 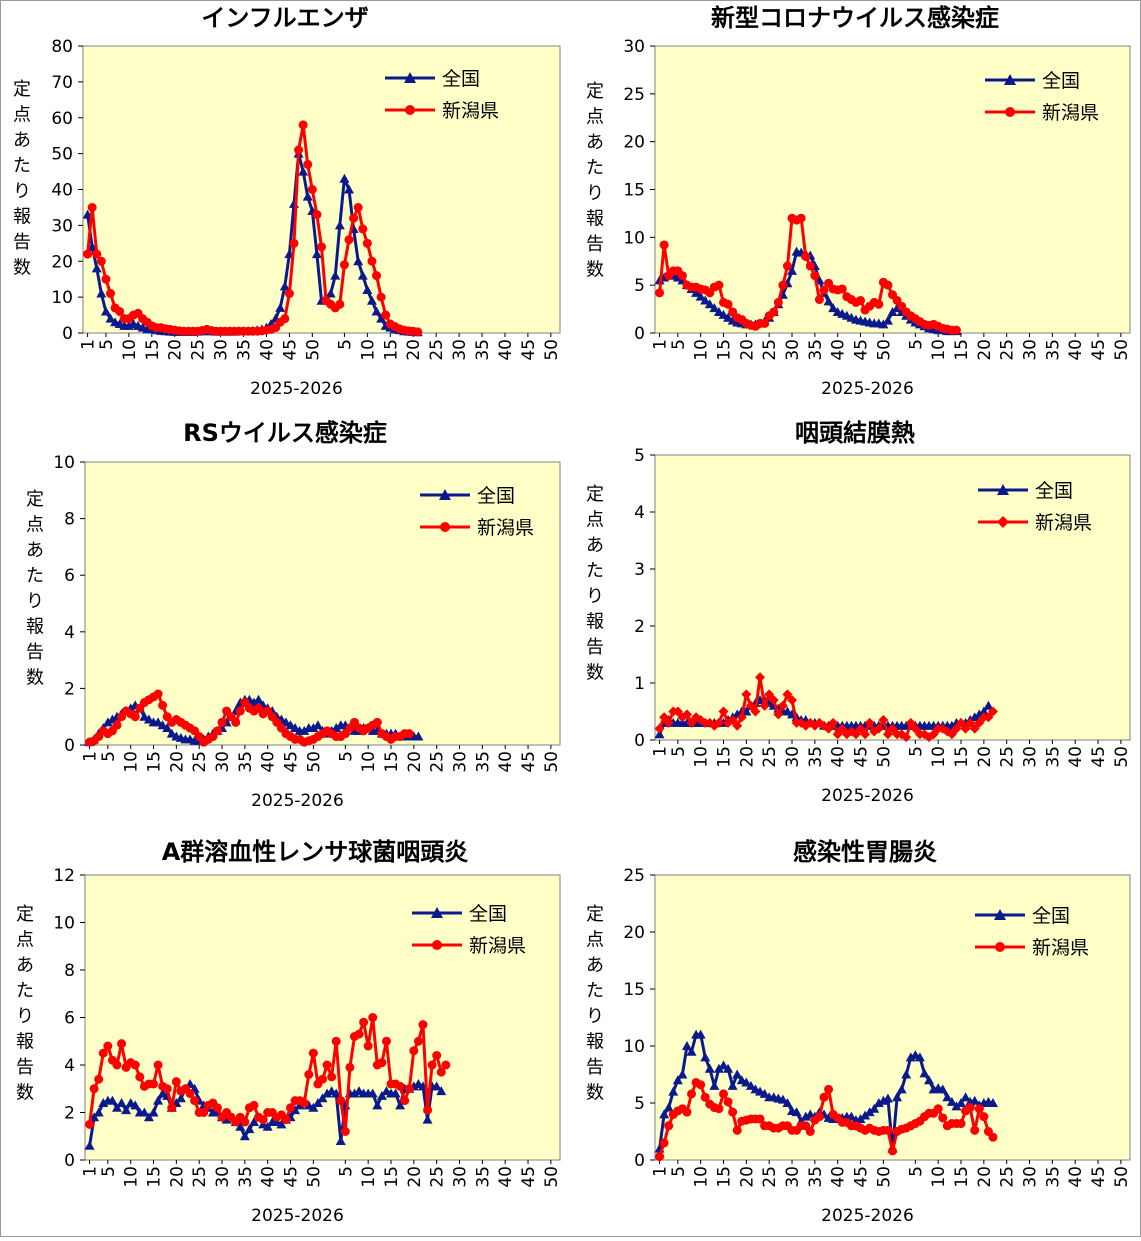 I want to click on x-axis-label: 2025-2026, so click(x=296, y=389).